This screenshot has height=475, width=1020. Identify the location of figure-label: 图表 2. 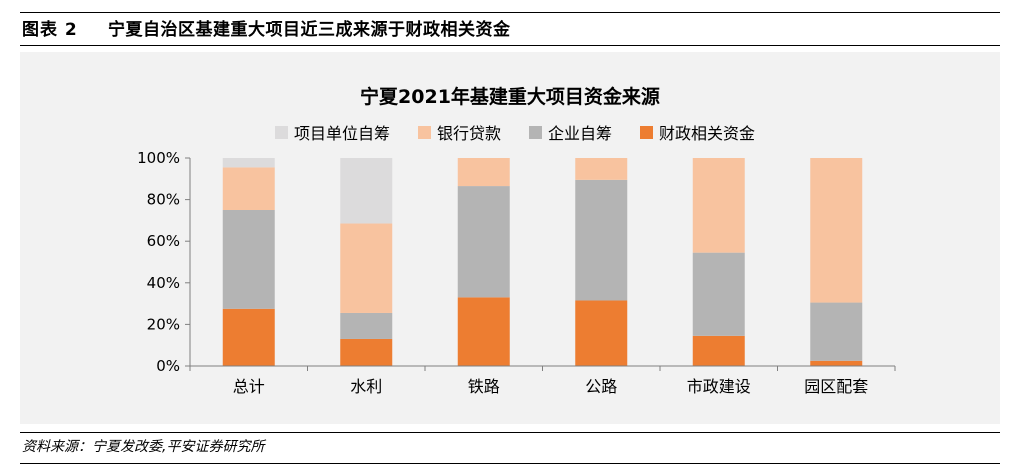
(50, 30).